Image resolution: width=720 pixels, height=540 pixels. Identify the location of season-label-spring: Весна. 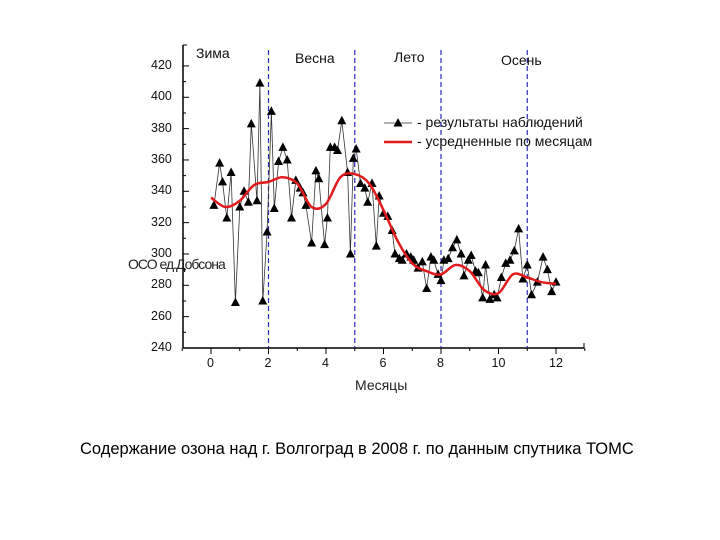
(315, 58).